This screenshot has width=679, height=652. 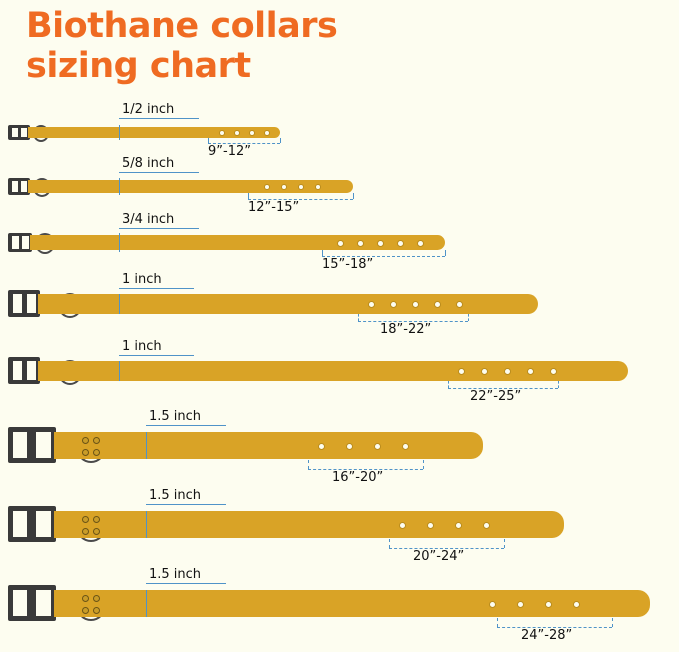 What do you see at coordinates (348, 264) in the screenshot?
I see `length-label: 15”-18”` at bounding box center [348, 264].